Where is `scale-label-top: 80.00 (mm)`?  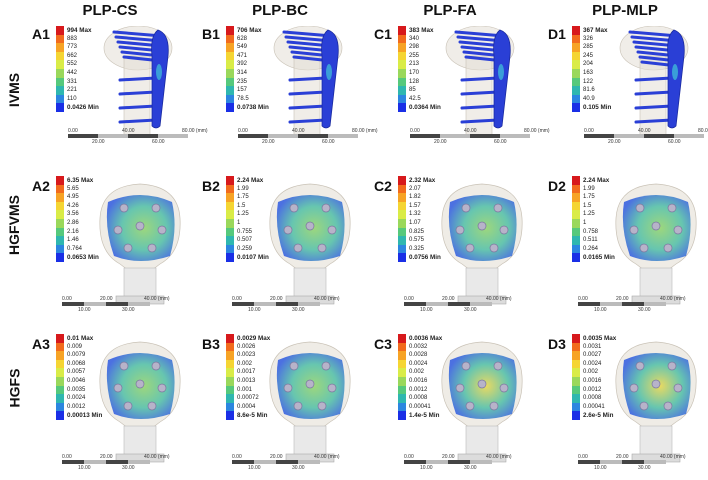
scale-label-top: 80.00 (mm) is located at coordinates (365, 131).